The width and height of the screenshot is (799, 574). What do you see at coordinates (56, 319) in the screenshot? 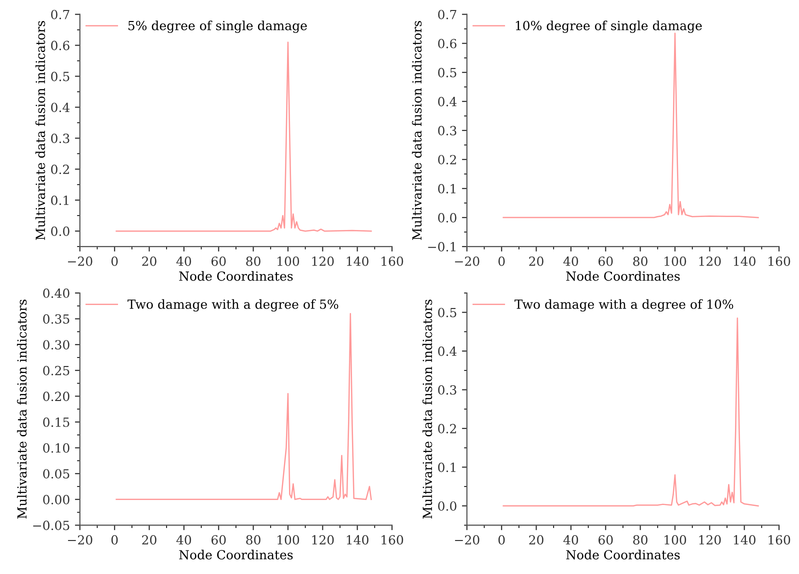
I see `y-tick-label: 0.35` at bounding box center [56, 319].